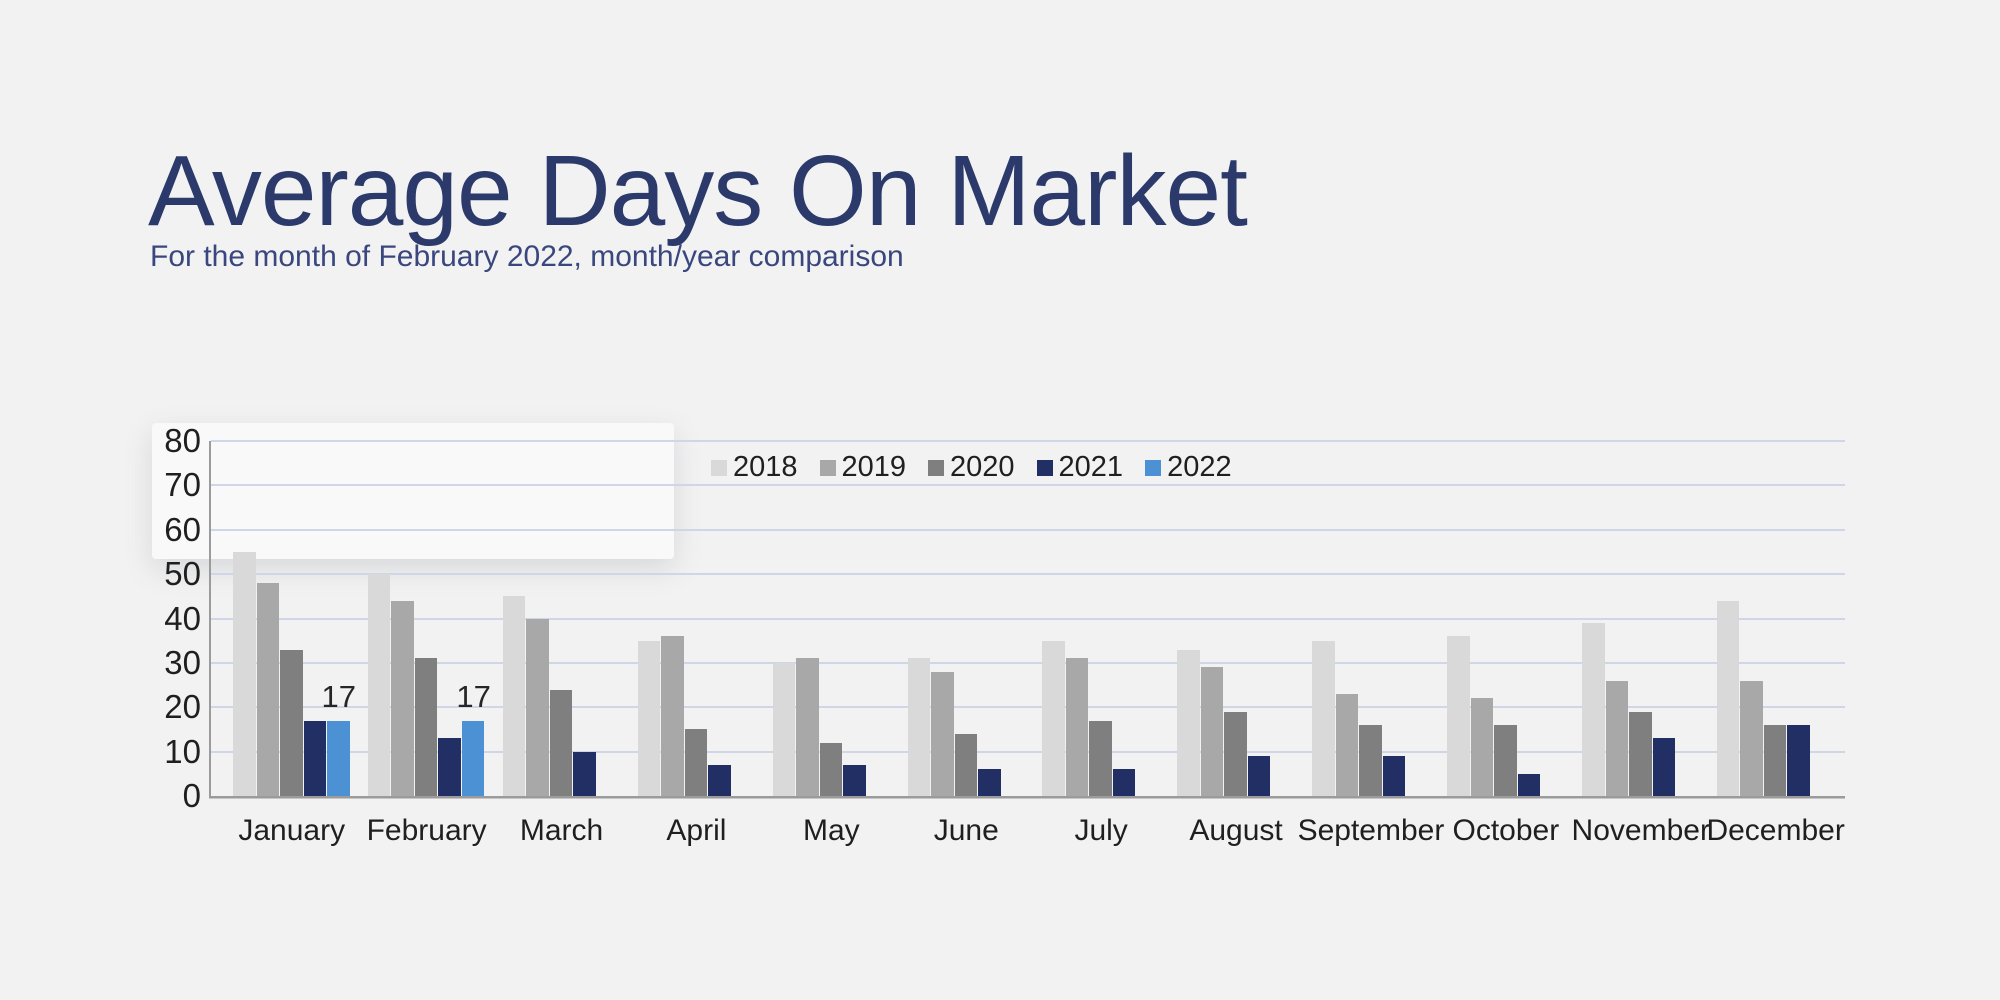 Image resolution: width=2000 pixels, height=1000 pixels. What do you see at coordinates (1640, 830) in the screenshot?
I see `x-axis-label-november: November` at bounding box center [1640, 830].